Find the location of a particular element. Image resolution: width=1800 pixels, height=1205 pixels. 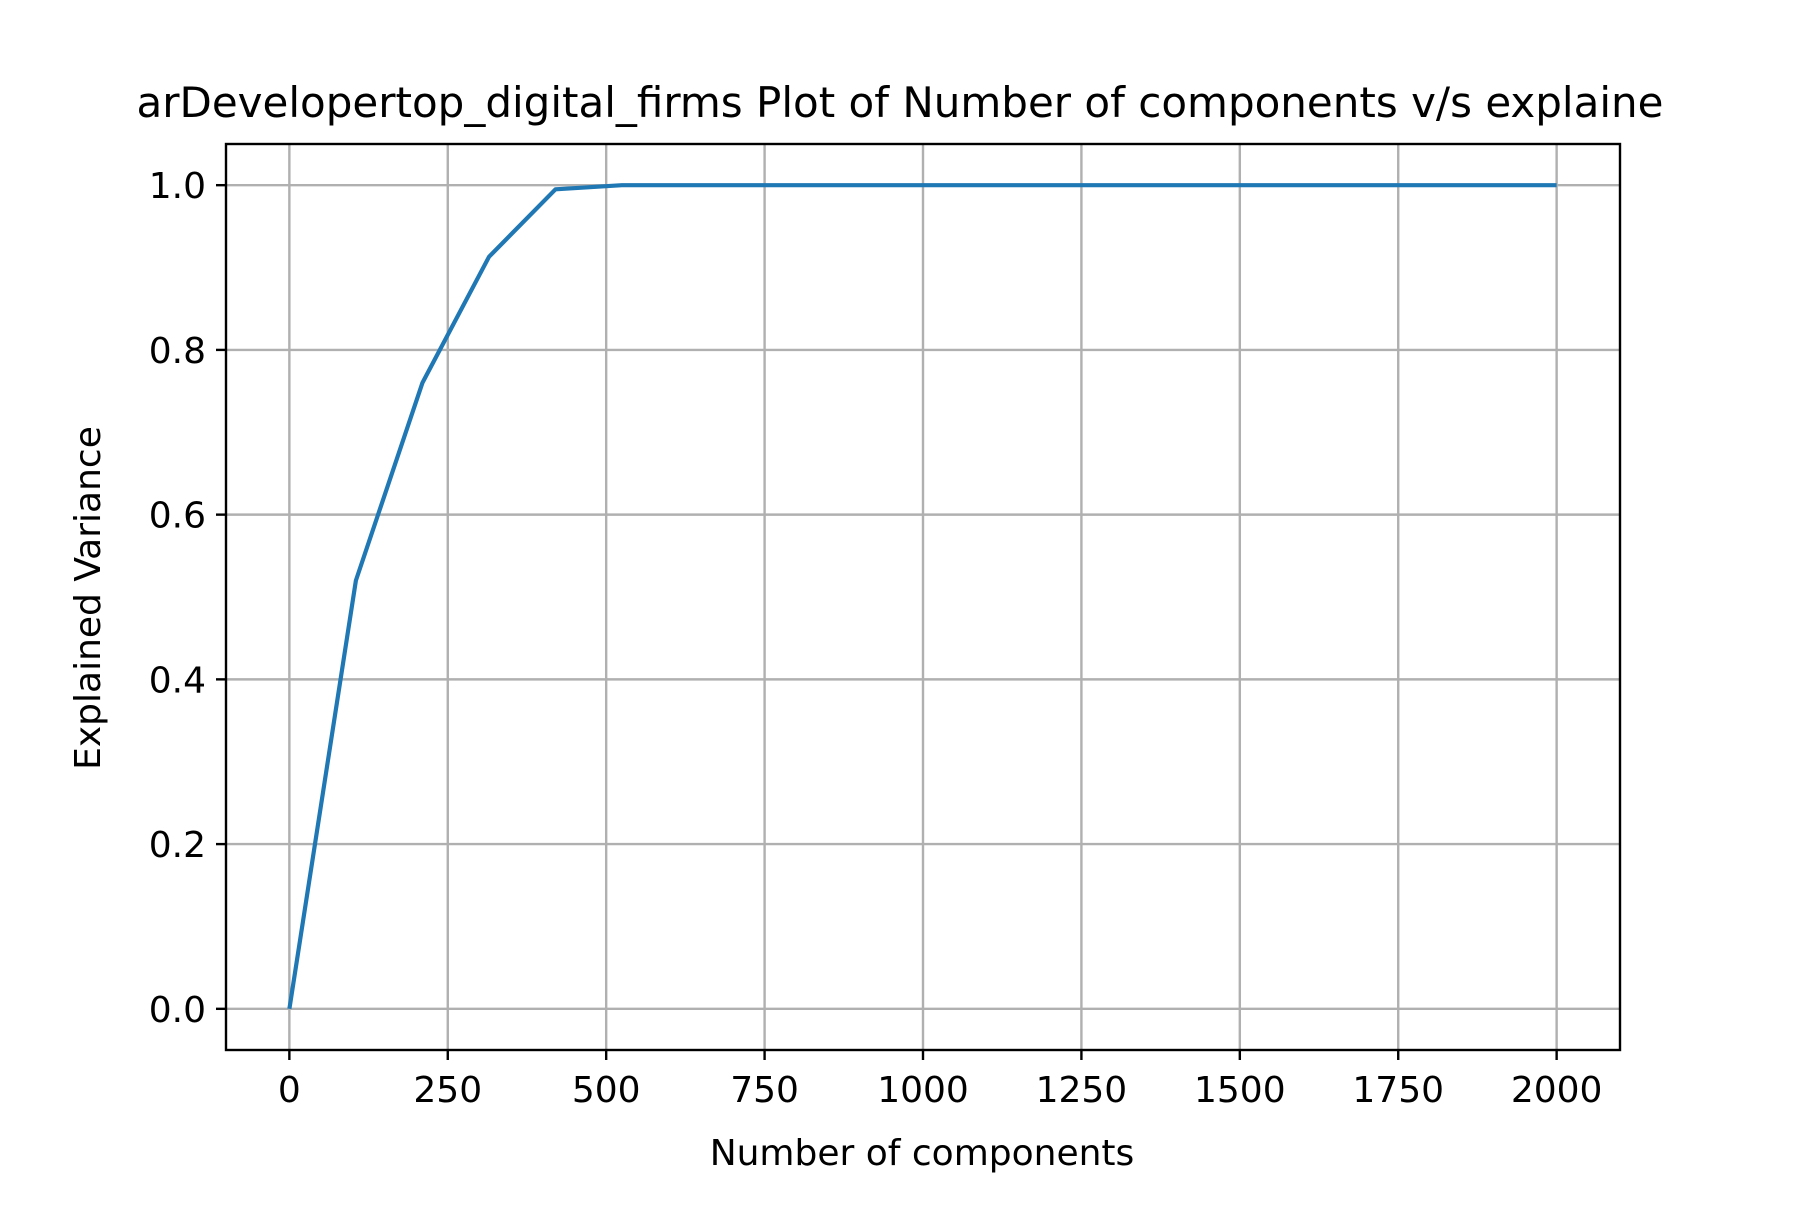

x-tick-label: 250 is located at coordinates (447, 1090).